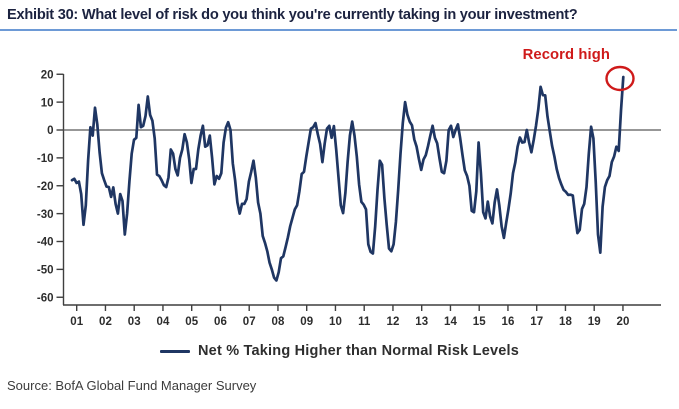 This screenshot has height=409, width=679. What do you see at coordinates (620, 78) in the screenshot?
I see `record-high-circle` at bounding box center [620, 78].